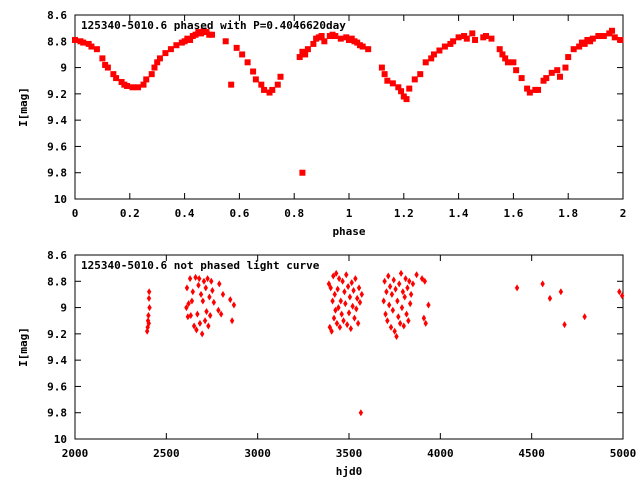 Image resolution: width=640 pixels, height=480 pixels. Describe the element at coordinates (213, 25) in the screenshot. I see `phased-chart-title: 125340-5010.6 phased with P=0.4046620day` at that location.